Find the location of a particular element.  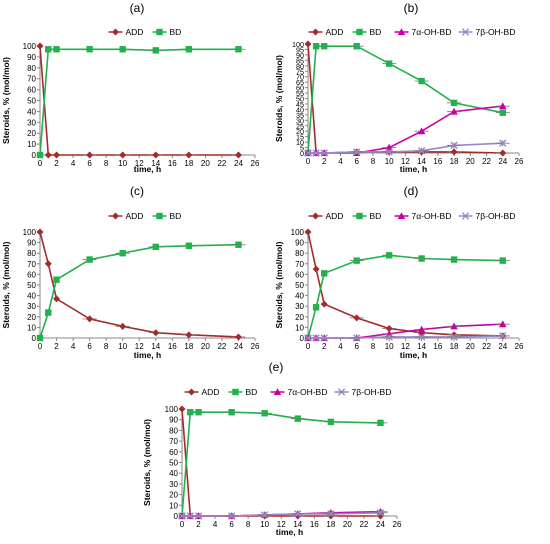

y-tick-label: 70 is located at coordinates (173, 441).